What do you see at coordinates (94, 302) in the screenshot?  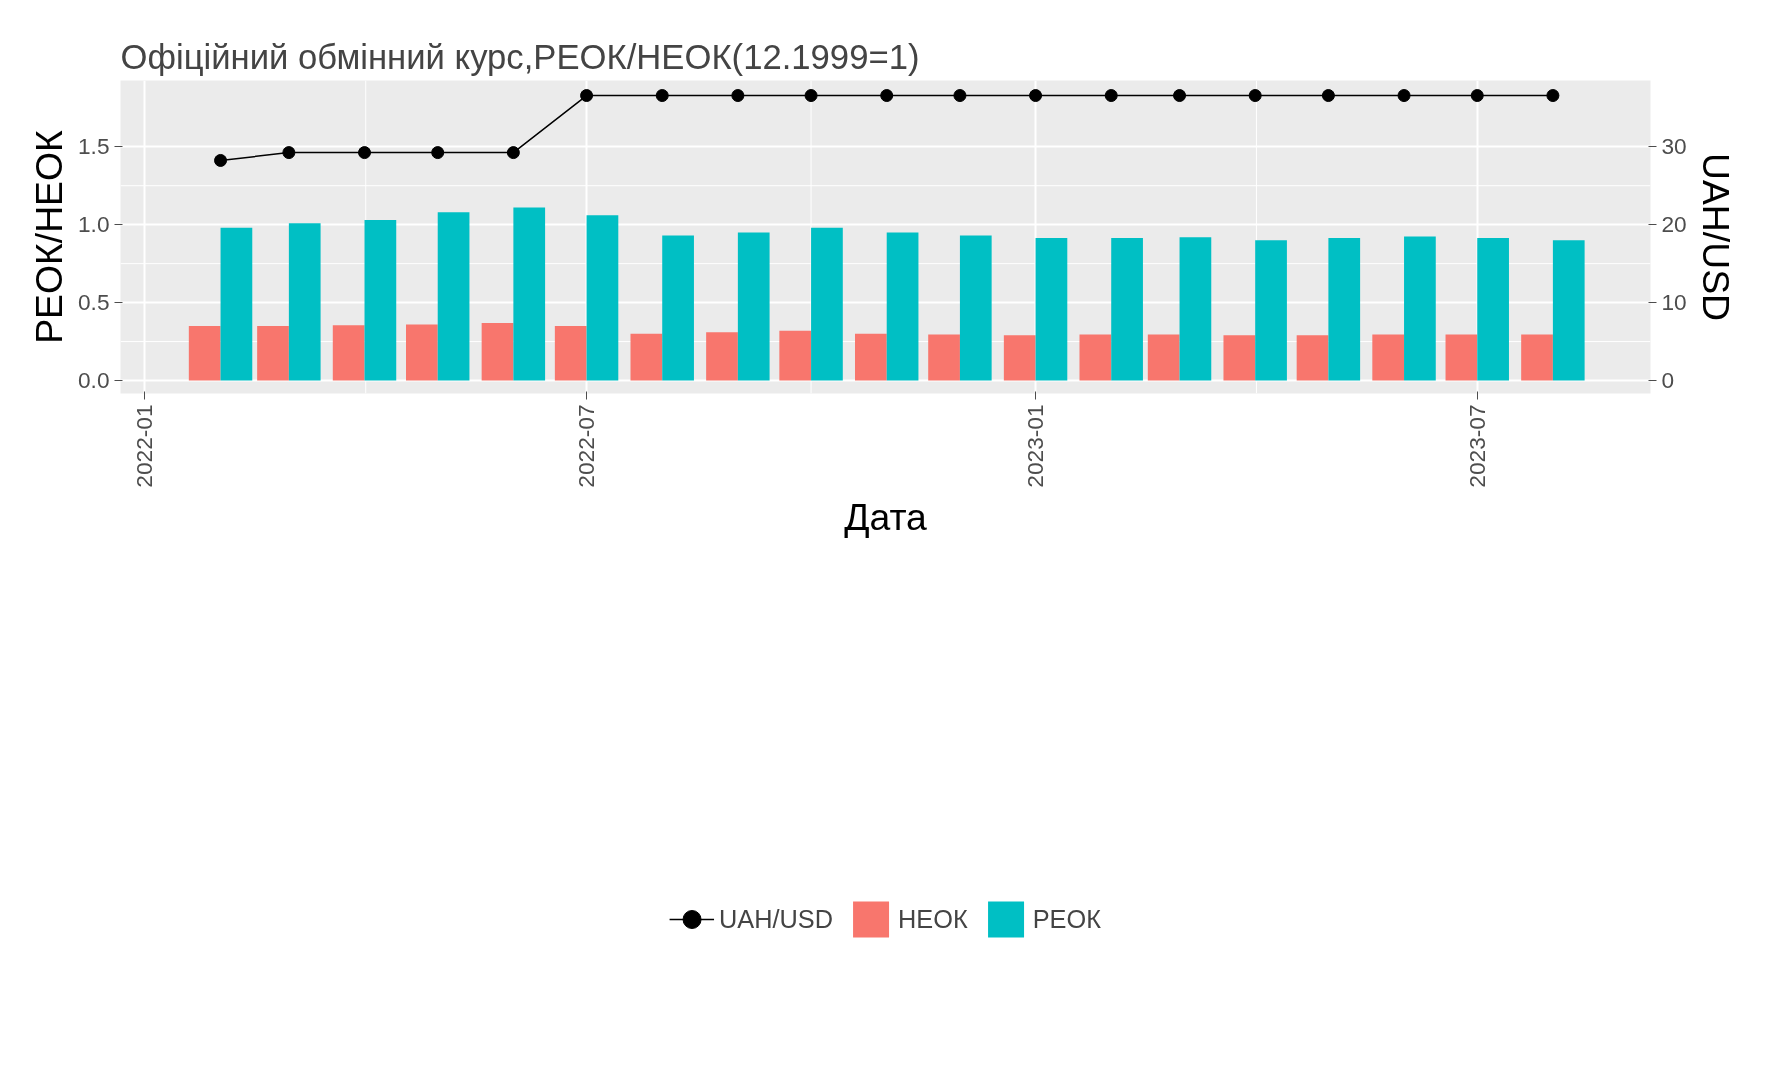 I see `y-tick-label: 0.5` at bounding box center [94, 302].